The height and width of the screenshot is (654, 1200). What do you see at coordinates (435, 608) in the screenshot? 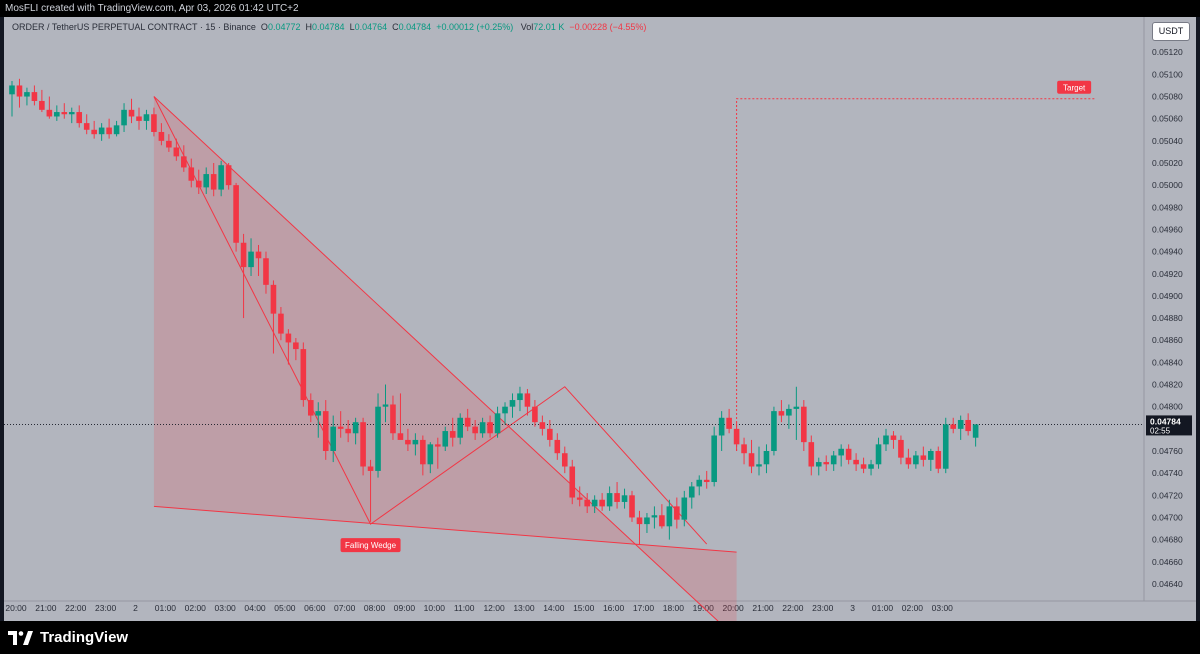
I see `time-tick-label: 10:00` at bounding box center [435, 608].